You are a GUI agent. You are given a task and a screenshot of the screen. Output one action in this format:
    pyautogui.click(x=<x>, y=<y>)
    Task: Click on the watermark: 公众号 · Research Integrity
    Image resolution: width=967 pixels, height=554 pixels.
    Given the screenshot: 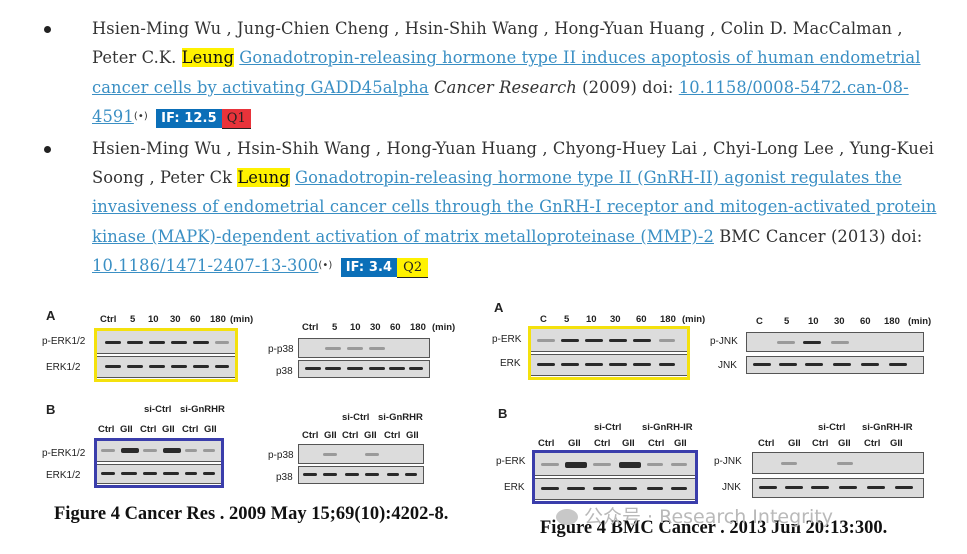 What is the action you would take?
    pyautogui.click(x=694, y=515)
    